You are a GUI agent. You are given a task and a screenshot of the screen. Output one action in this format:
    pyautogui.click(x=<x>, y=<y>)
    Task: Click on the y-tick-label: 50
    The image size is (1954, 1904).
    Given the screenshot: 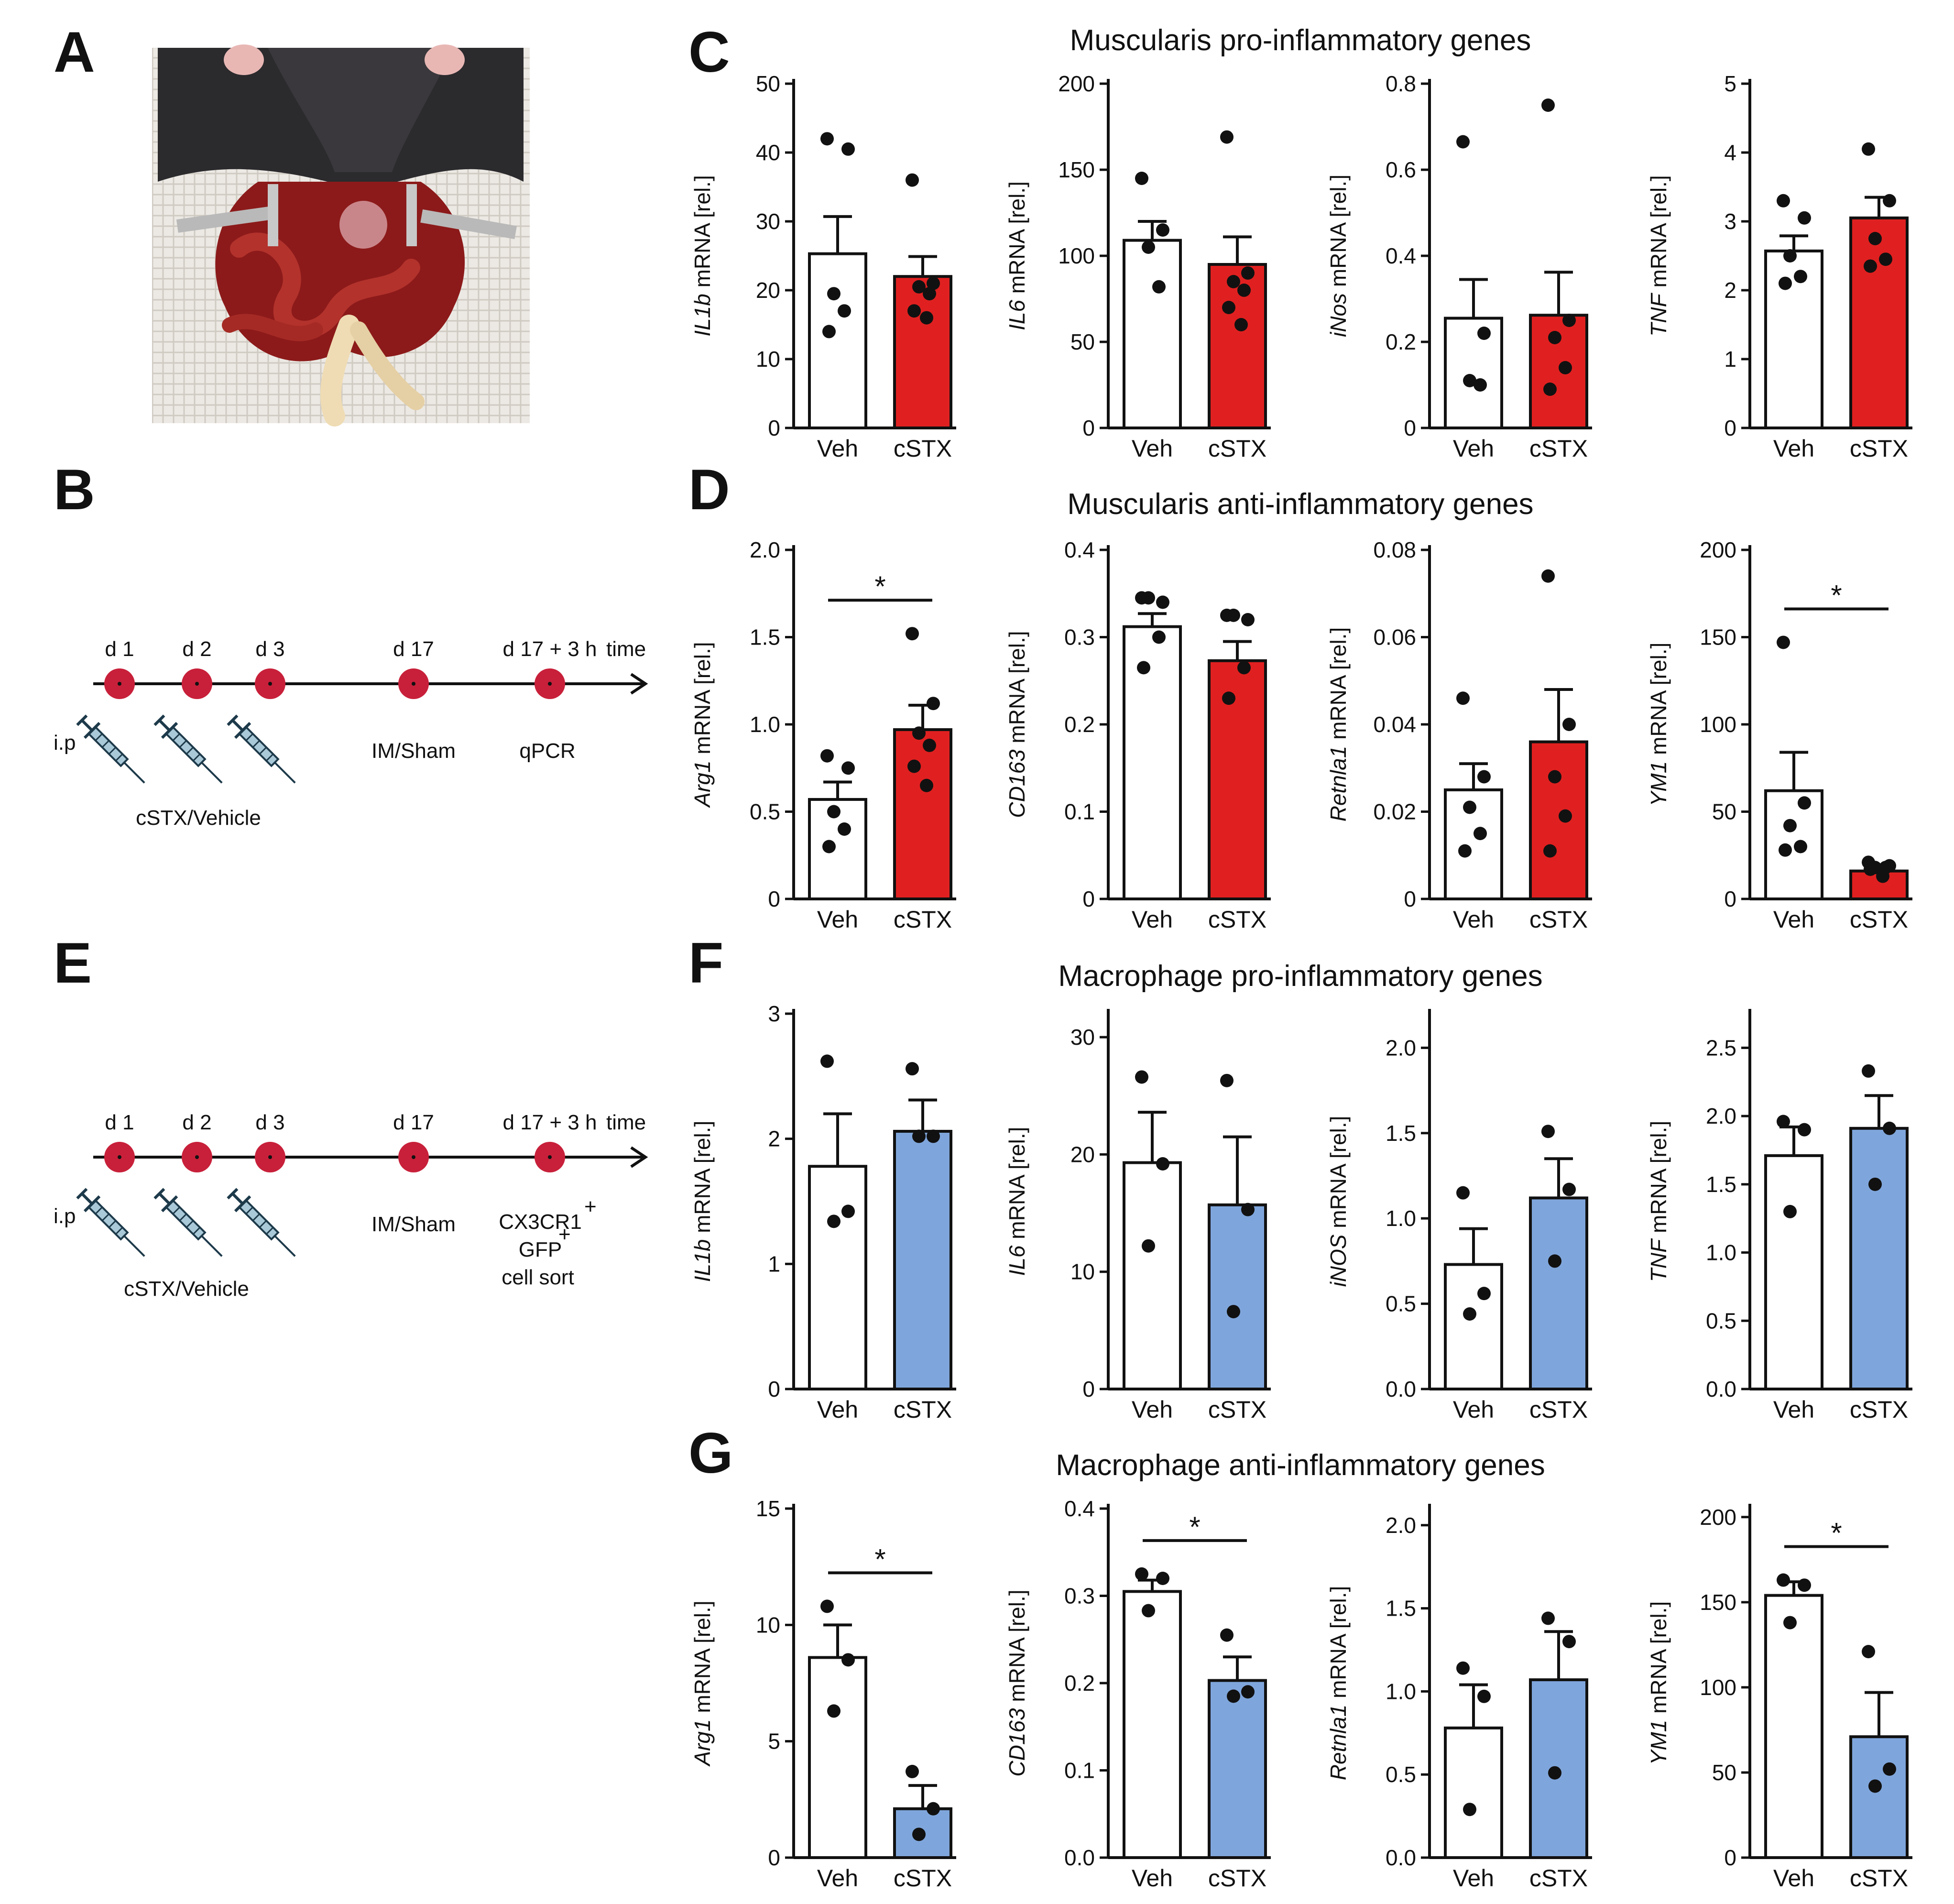 What is the action you would take?
    pyautogui.click(x=1724, y=812)
    